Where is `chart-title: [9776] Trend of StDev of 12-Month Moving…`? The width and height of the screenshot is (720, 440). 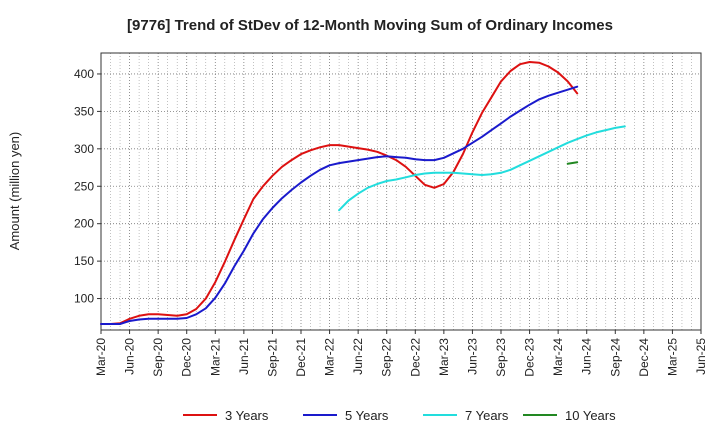
chart-title: [9776] Trend of StDev of 12-Month Moving… is located at coordinates (370, 25).